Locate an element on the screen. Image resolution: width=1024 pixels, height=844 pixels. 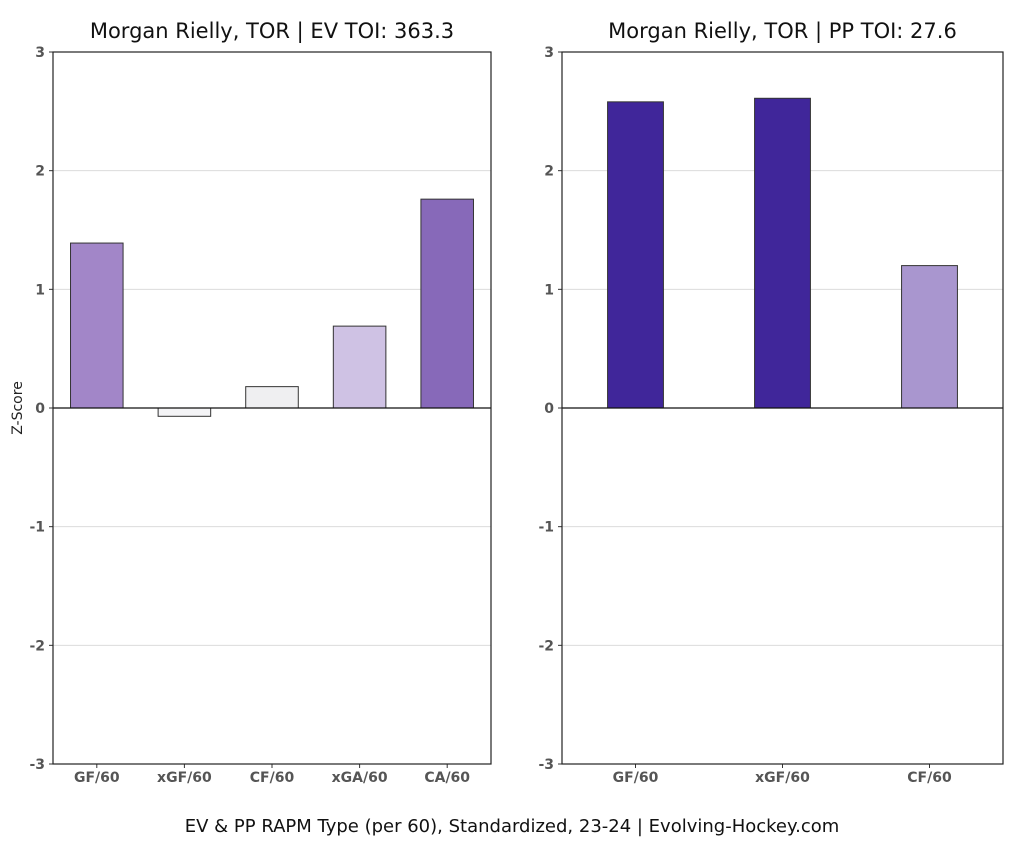
panel-title: Morgan Rielly, TOR | PP TOI: 27.6 is located at coordinates (782, 31).